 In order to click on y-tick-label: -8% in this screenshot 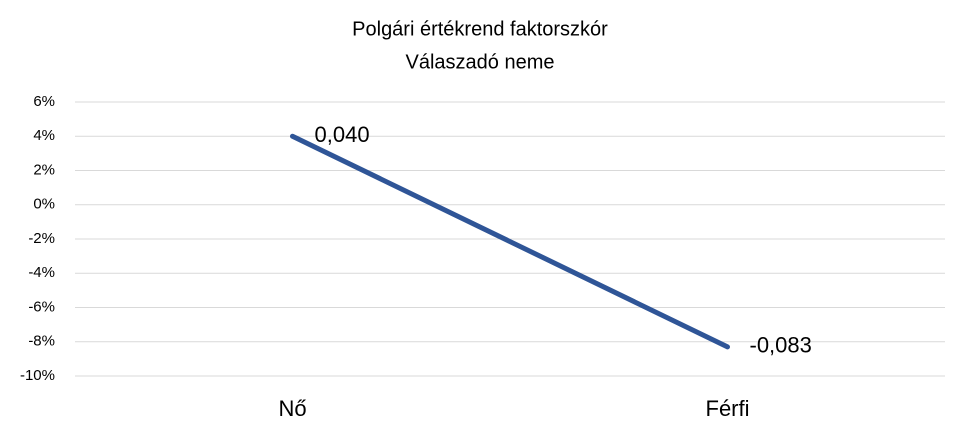, I will do `click(41, 341)`.